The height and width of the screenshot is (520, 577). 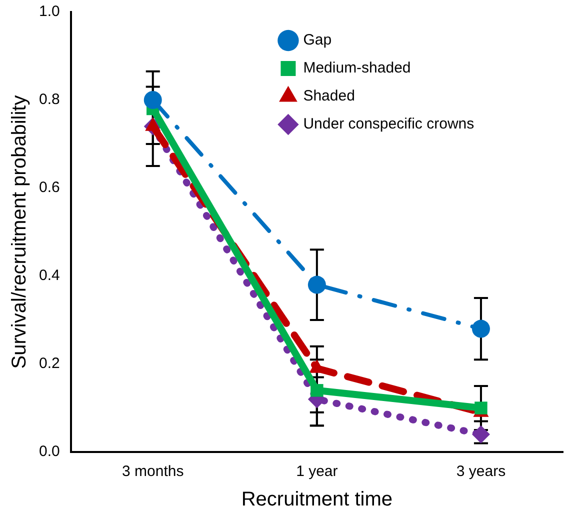 What do you see at coordinates (49, 11) in the screenshot?
I see `y-tick-label: 1.0` at bounding box center [49, 11].